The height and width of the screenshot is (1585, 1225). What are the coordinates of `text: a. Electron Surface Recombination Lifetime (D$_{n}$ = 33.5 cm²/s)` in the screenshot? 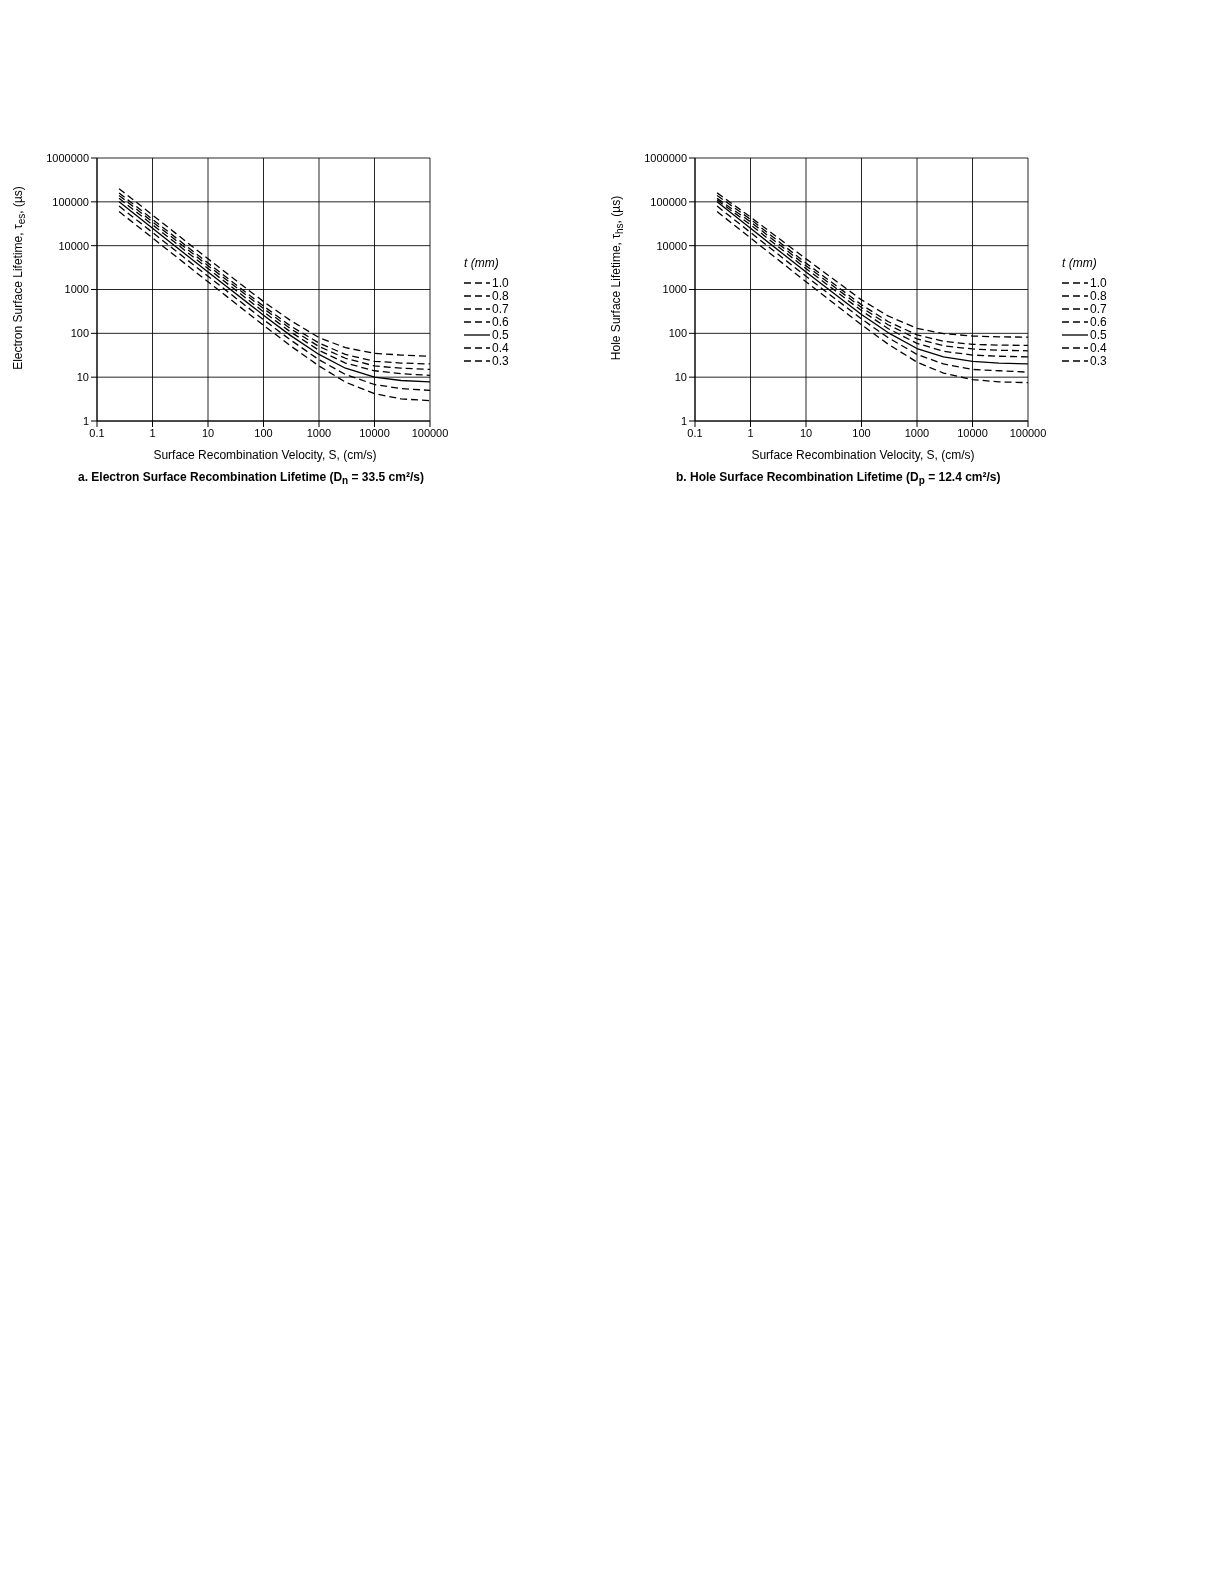 It's located at (251, 478).